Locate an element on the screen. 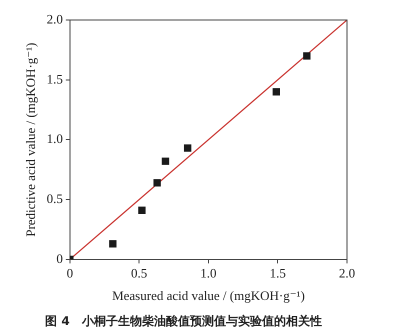 The height and width of the screenshot is (333, 415). y-tick-label: 1.0 is located at coordinates (54, 138).